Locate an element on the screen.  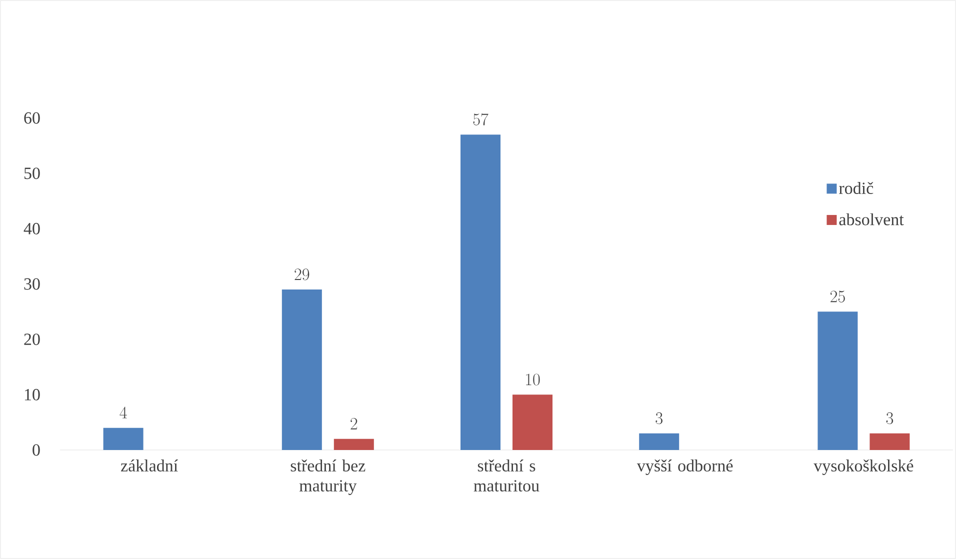
x-tick-label: střední bez maturity is located at coordinates (328, 478).